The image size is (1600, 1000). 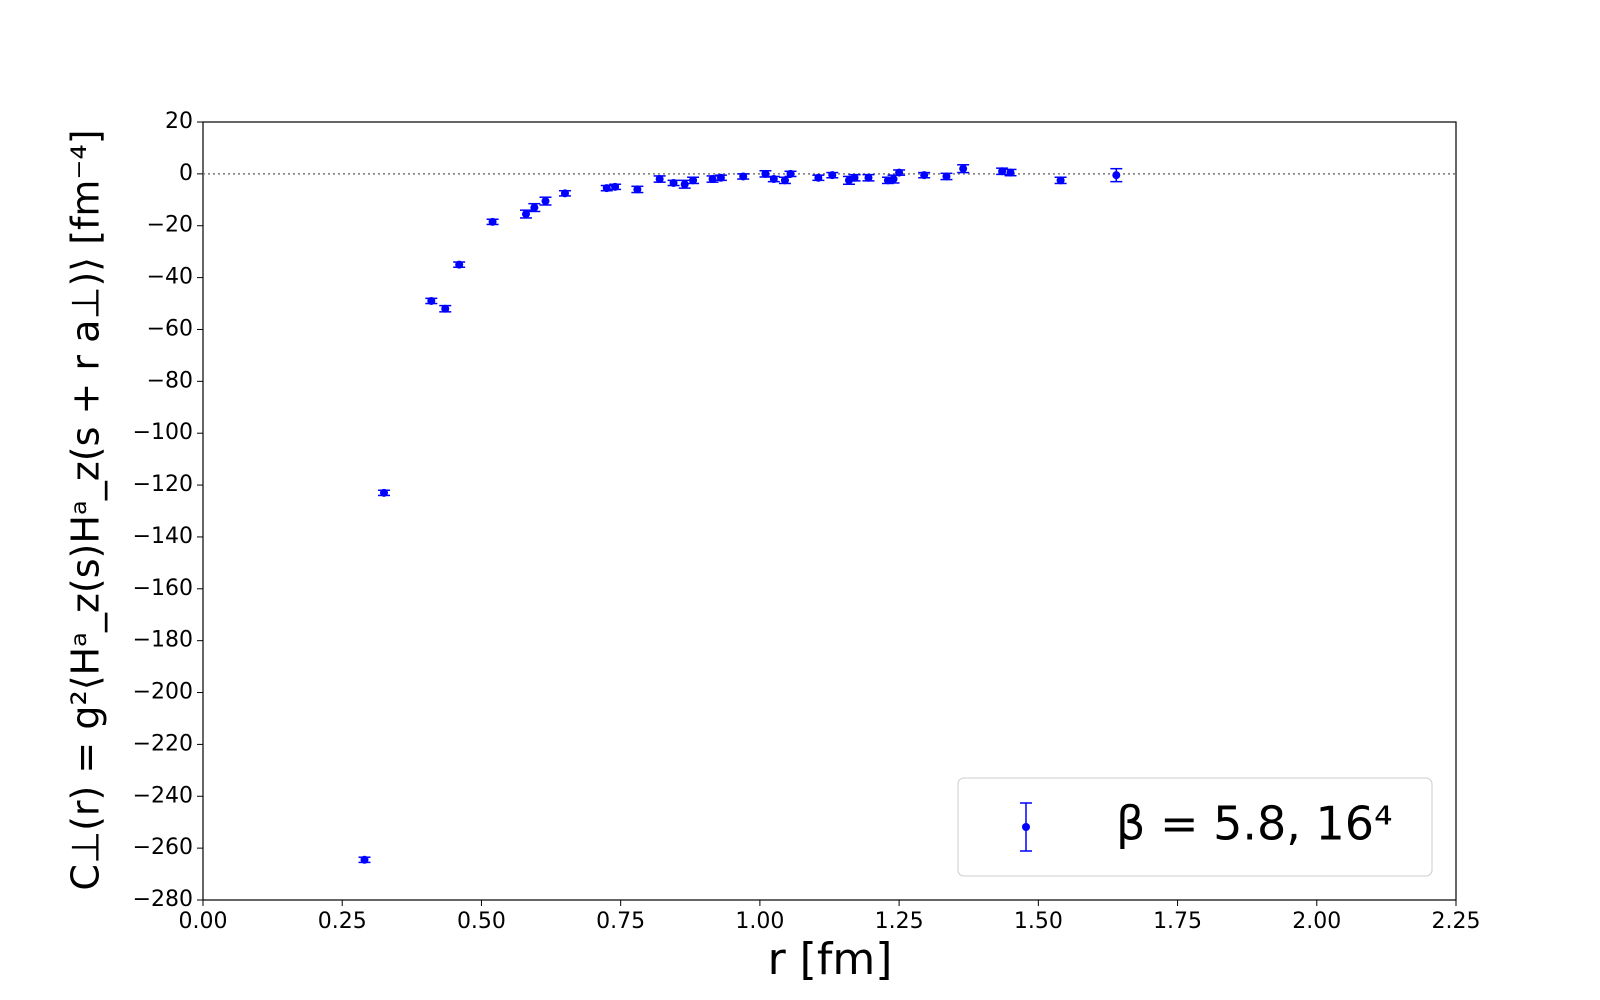 I want to click on y-tick-label: −220, so click(x=163, y=743).